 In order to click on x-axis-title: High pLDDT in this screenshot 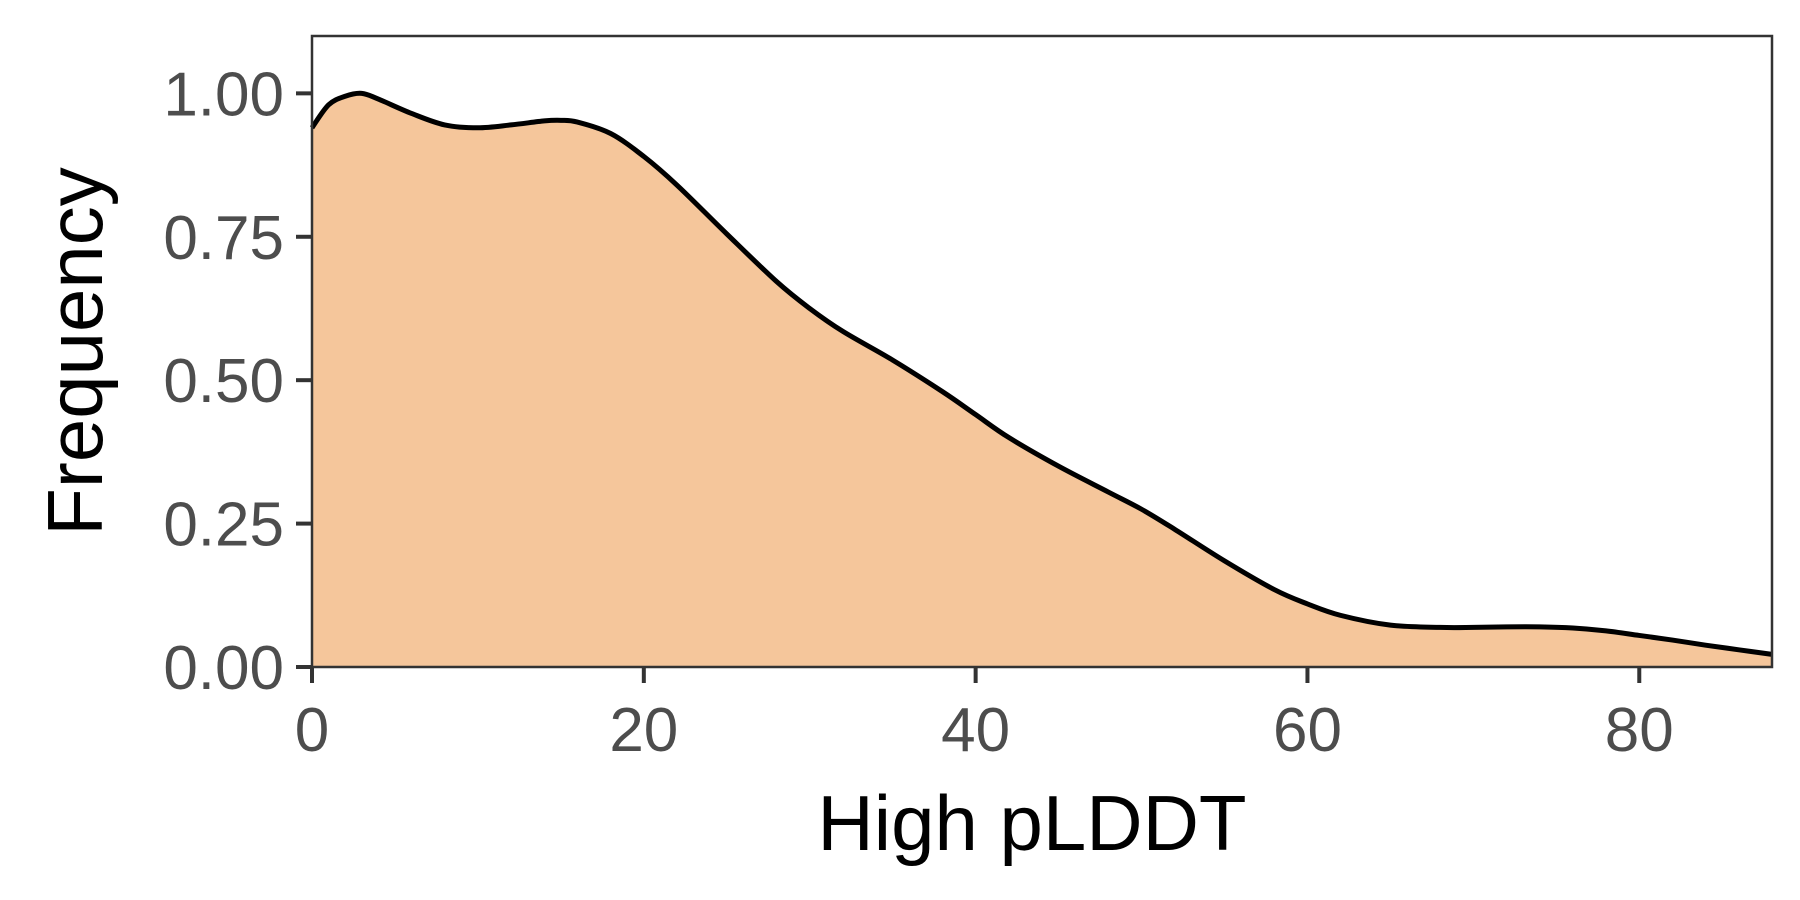, I will do `click(1031, 823)`.